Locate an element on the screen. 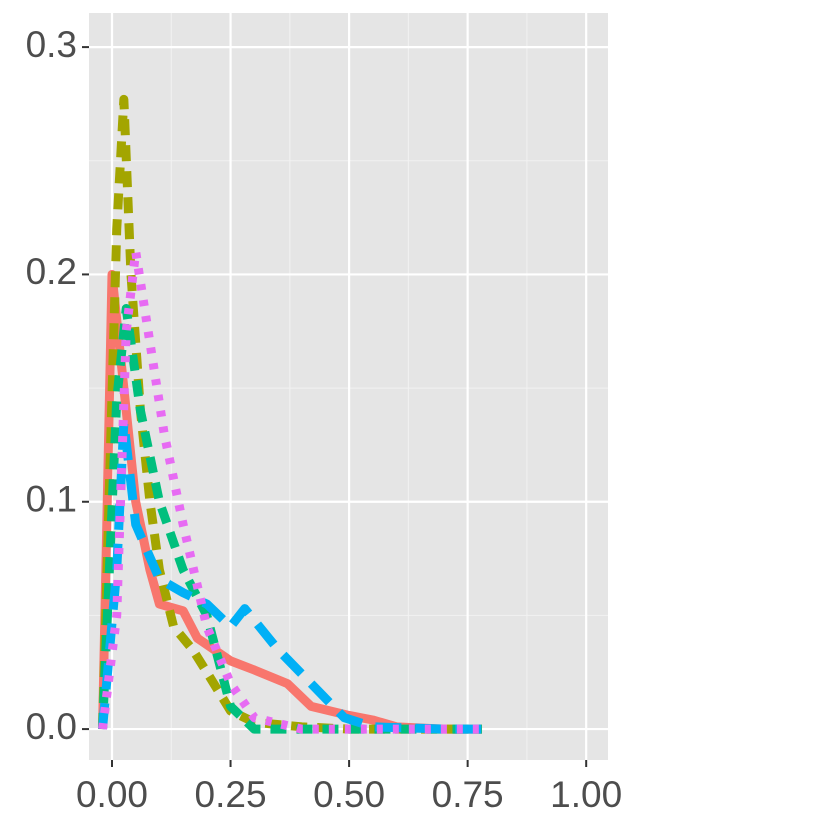 This screenshot has height=836, width=831. x-tick-label: 1.00 is located at coordinates (586, 794).